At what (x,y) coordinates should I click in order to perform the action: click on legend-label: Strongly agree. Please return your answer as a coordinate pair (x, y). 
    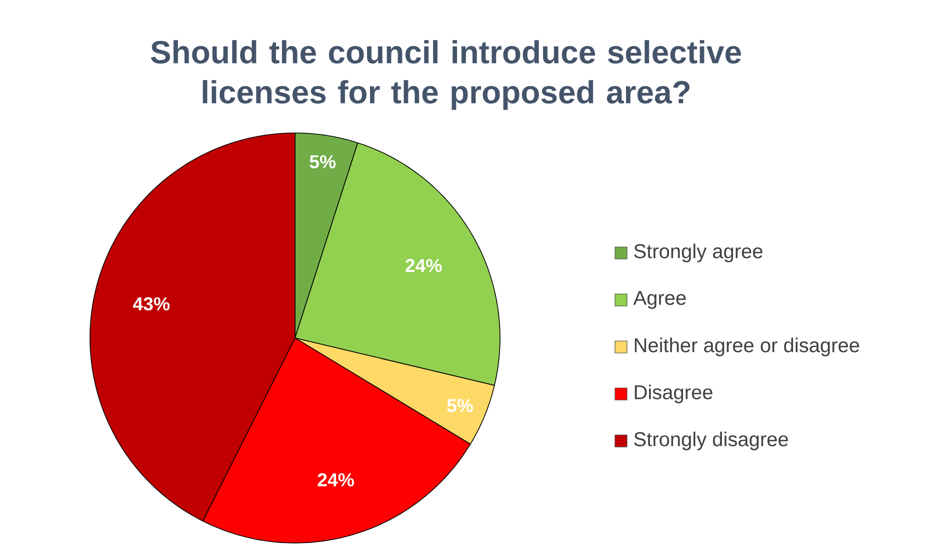
    Looking at the image, I should click on (698, 253).